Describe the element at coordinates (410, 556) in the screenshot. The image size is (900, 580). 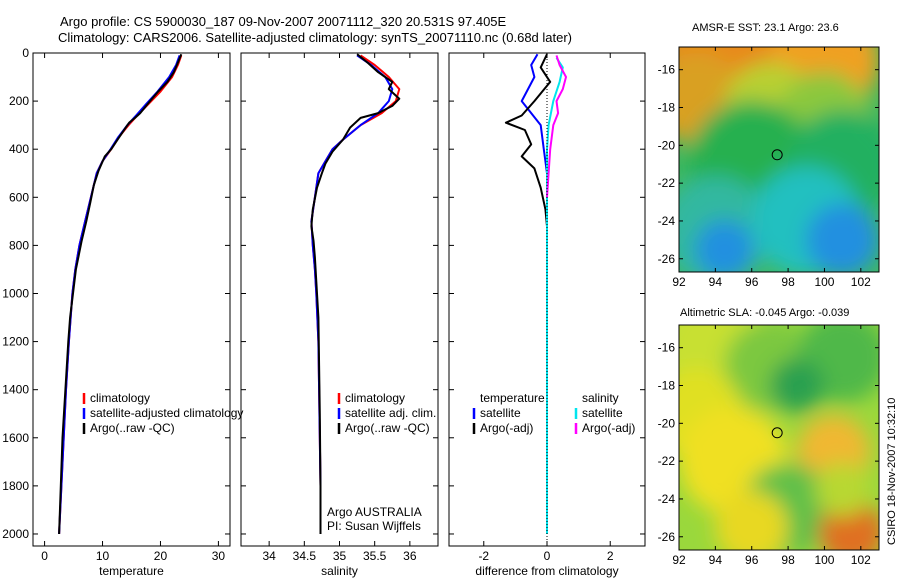
I see `salinity-xtick-label: 36` at that location.